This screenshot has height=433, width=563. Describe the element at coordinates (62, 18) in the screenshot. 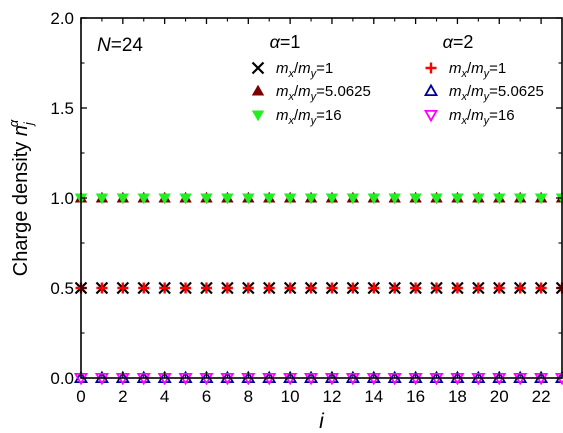

I see `y-tick-label: 2.0` at that location.